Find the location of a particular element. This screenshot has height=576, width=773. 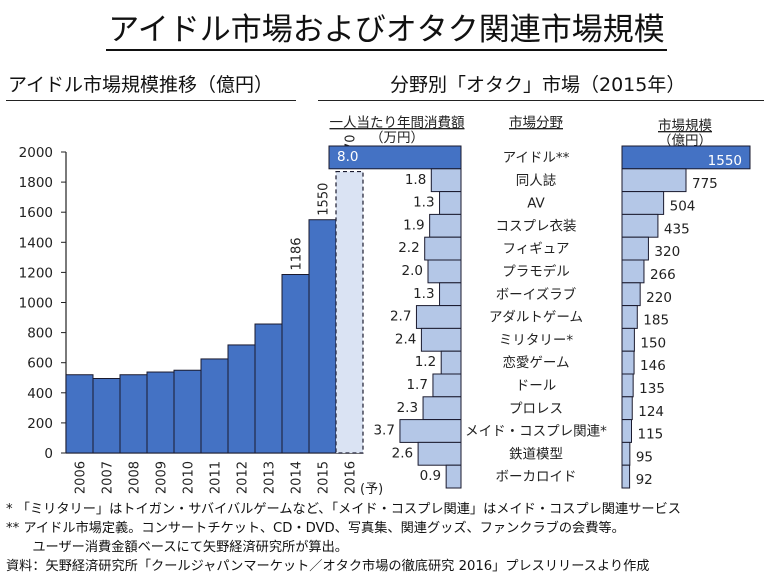

spend-value-label: 2.3 is located at coordinates (407, 408).